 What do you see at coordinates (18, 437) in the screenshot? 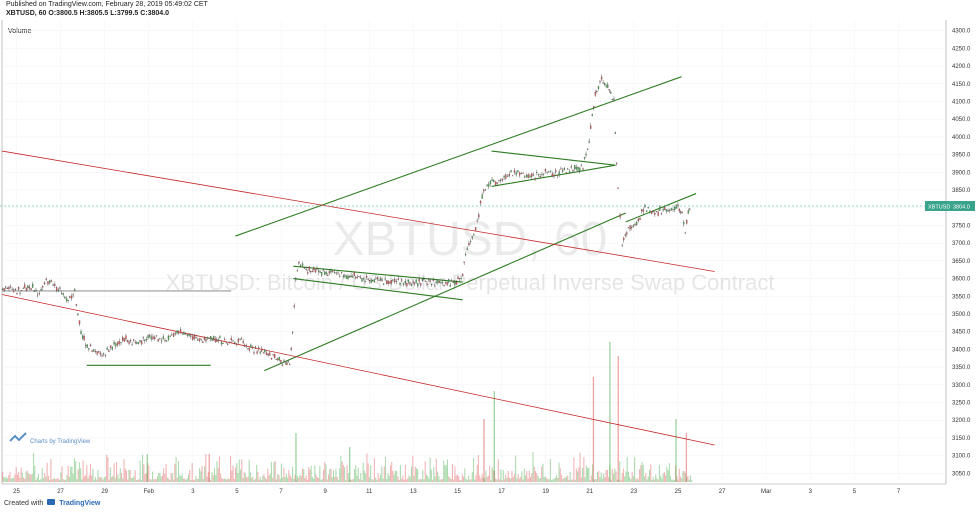
I see `tradingview-logo-icon` at bounding box center [18, 437].